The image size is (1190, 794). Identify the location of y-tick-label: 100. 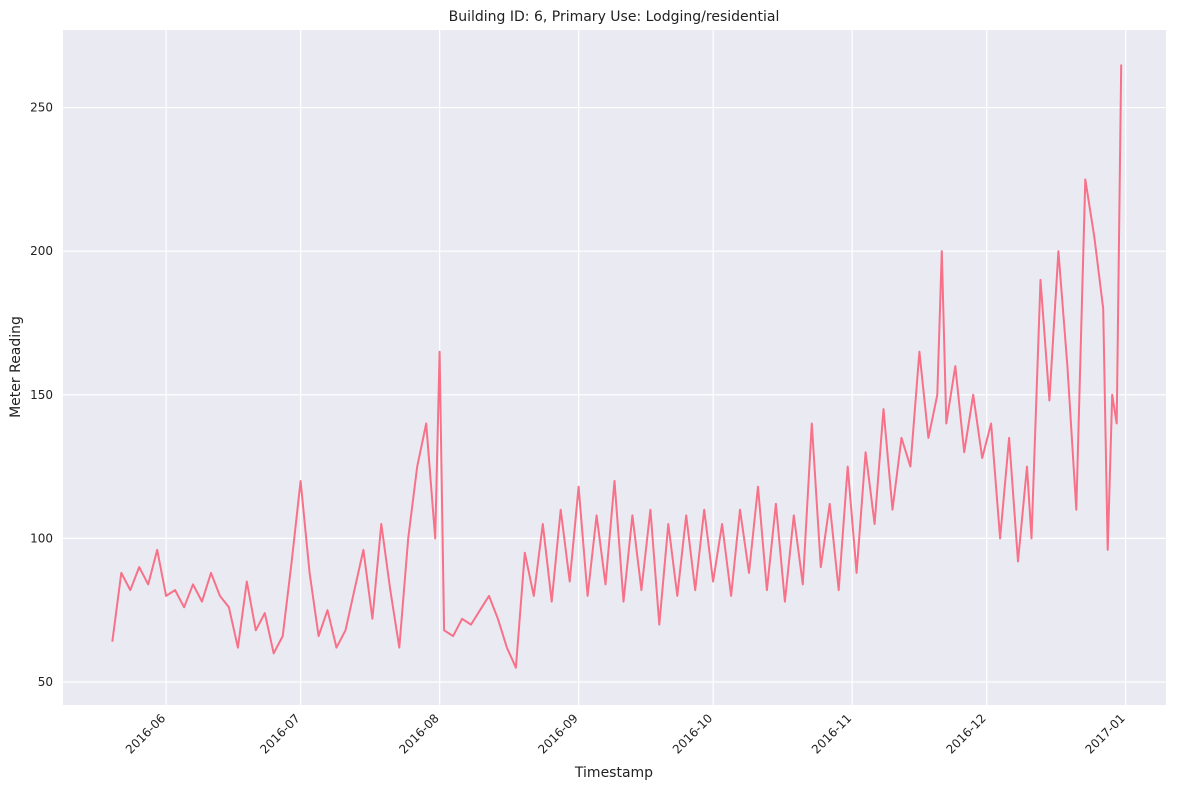
(41, 538).